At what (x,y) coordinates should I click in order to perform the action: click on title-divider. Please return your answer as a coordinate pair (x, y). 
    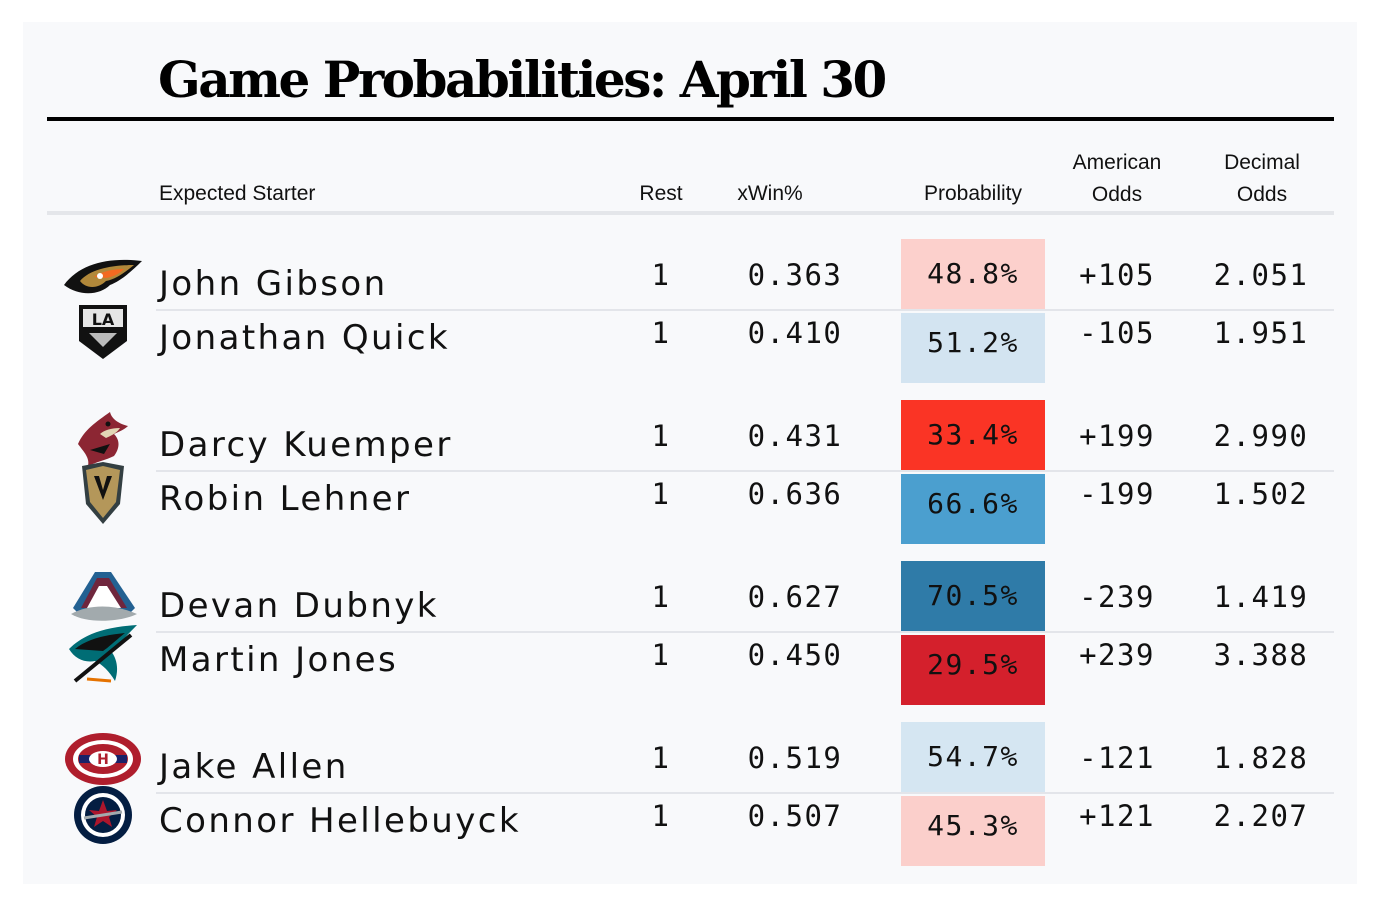
    Looking at the image, I should click on (690, 119).